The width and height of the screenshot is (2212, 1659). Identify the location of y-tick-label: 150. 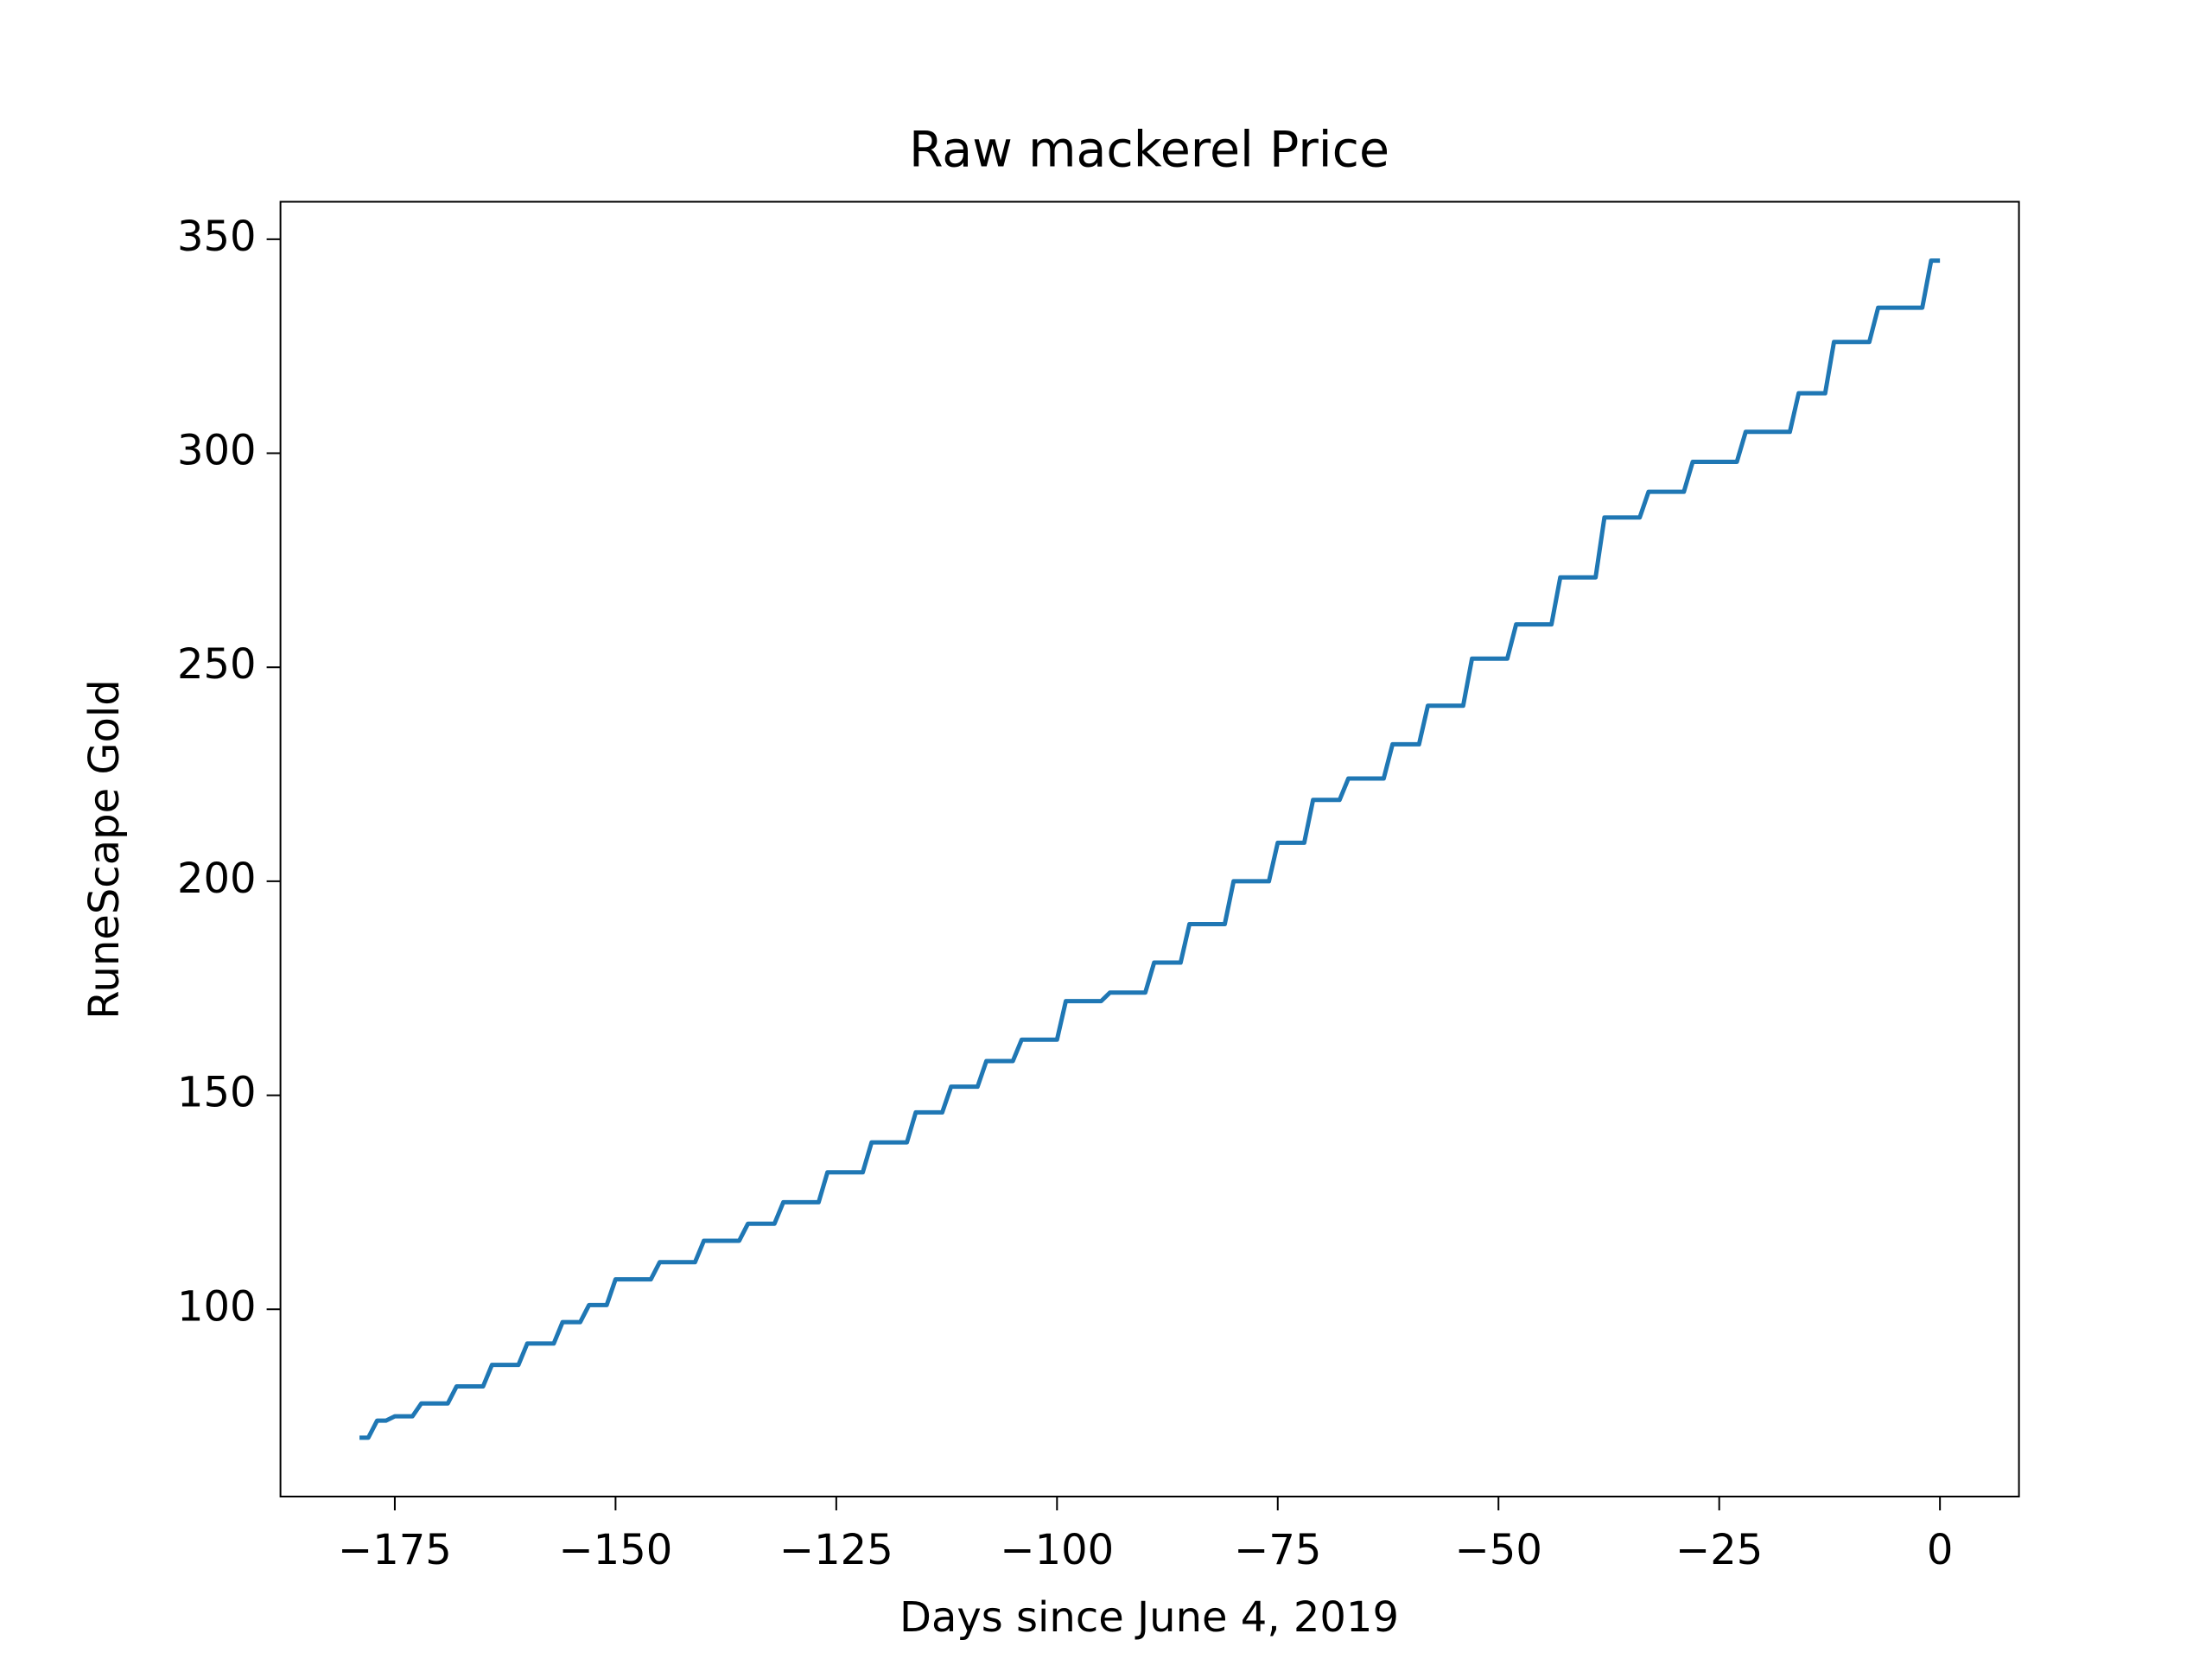
(217, 1093).